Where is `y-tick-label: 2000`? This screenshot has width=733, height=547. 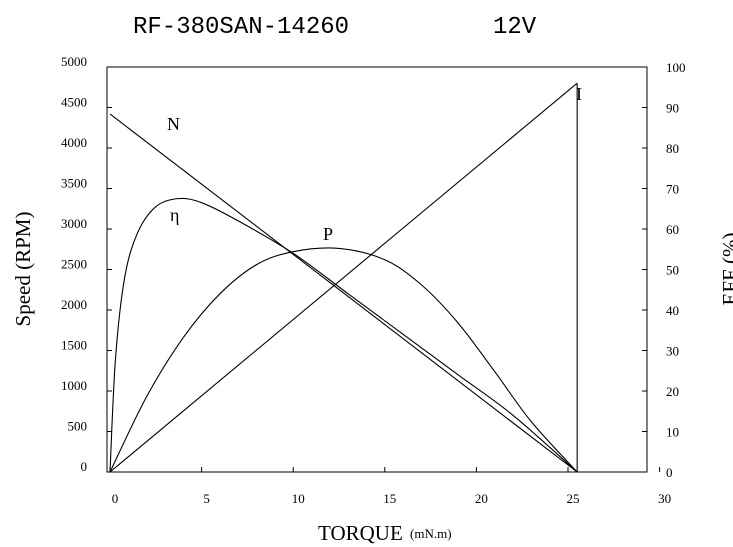
y-tick-label: 2000 is located at coordinates (74, 304).